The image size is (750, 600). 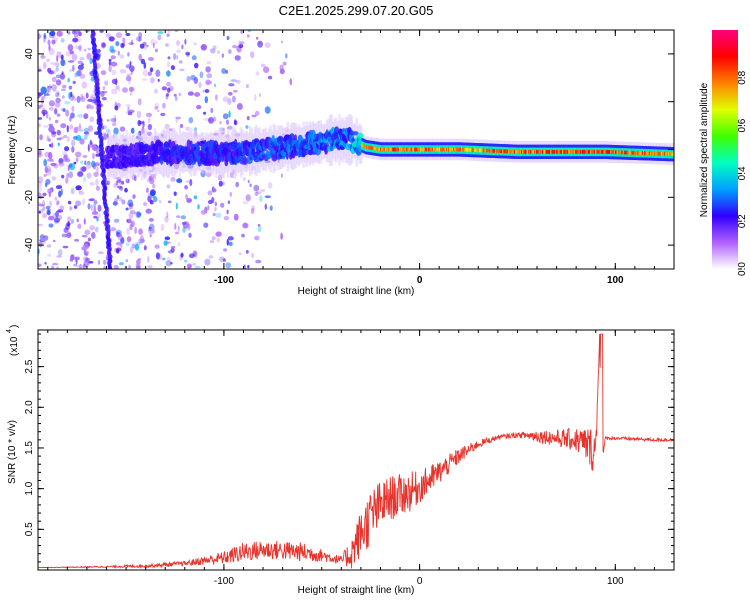 I want to click on snr-xlabel: Height of straight line (km), so click(x=356, y=590).